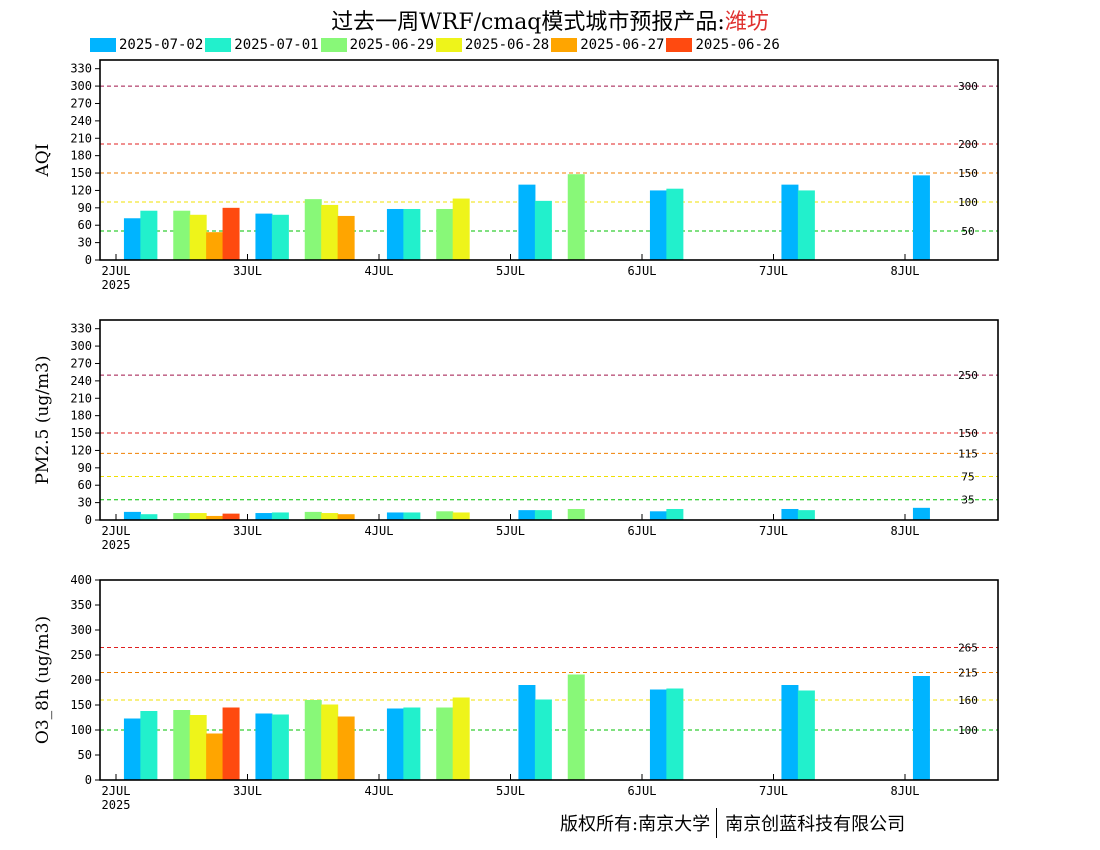 The image size is (1100, 850). Describe the element at coordinates (968, 673) in the screenshot. I see `threshold-label: 215` at that location.